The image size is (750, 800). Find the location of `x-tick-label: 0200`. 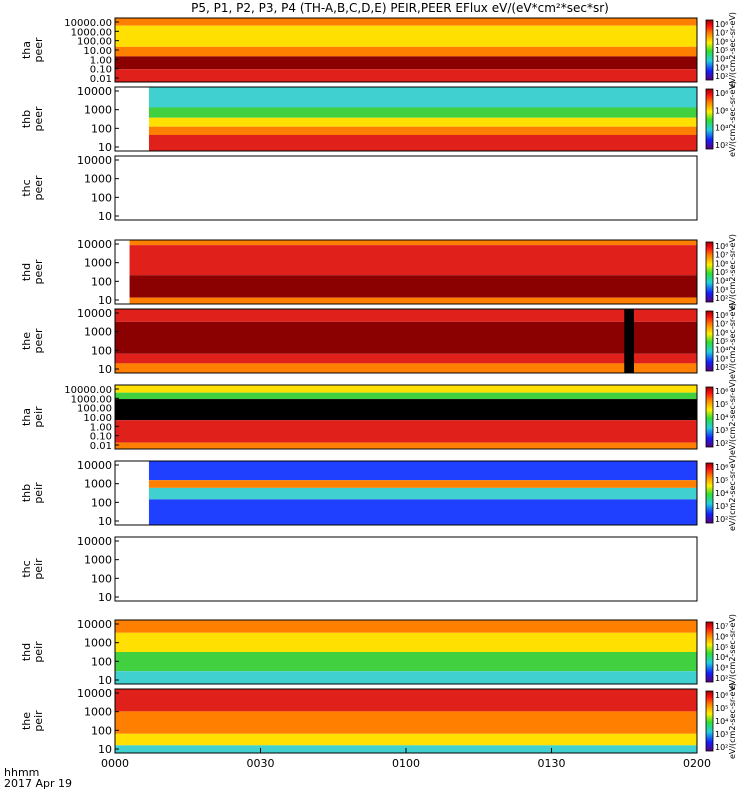

x-tick-label: 0200 is located at coordinates (697, 763).